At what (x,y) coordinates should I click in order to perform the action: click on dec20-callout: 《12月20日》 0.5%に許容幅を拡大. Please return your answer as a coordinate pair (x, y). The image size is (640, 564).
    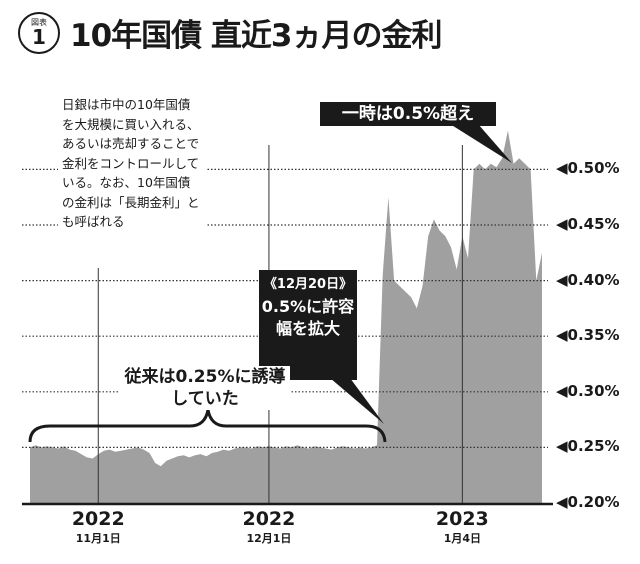
    Looking at the image, I should click on (308, 325).